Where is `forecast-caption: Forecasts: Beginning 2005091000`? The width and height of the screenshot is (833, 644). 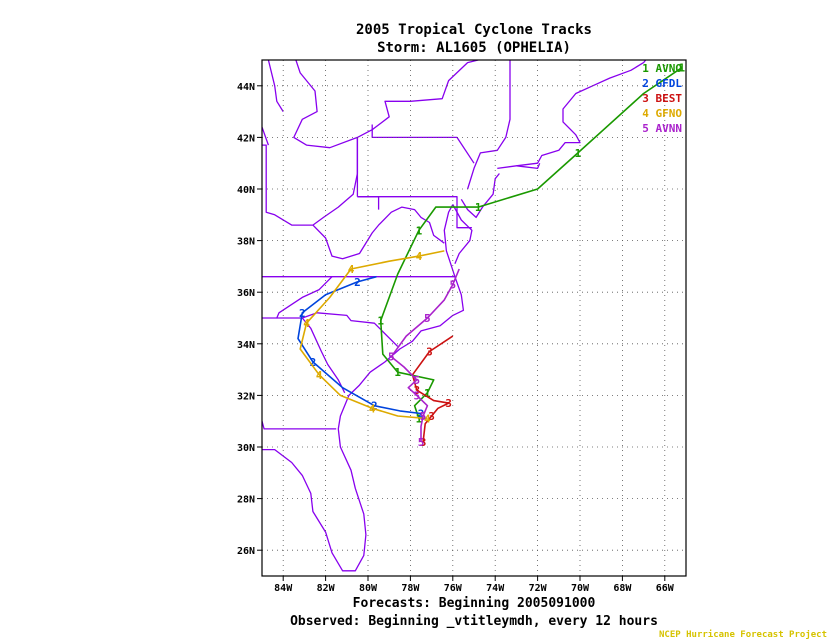
forecast-caption: Forecasts: Beginning 2005091000 is located at coordinates (474, 603).